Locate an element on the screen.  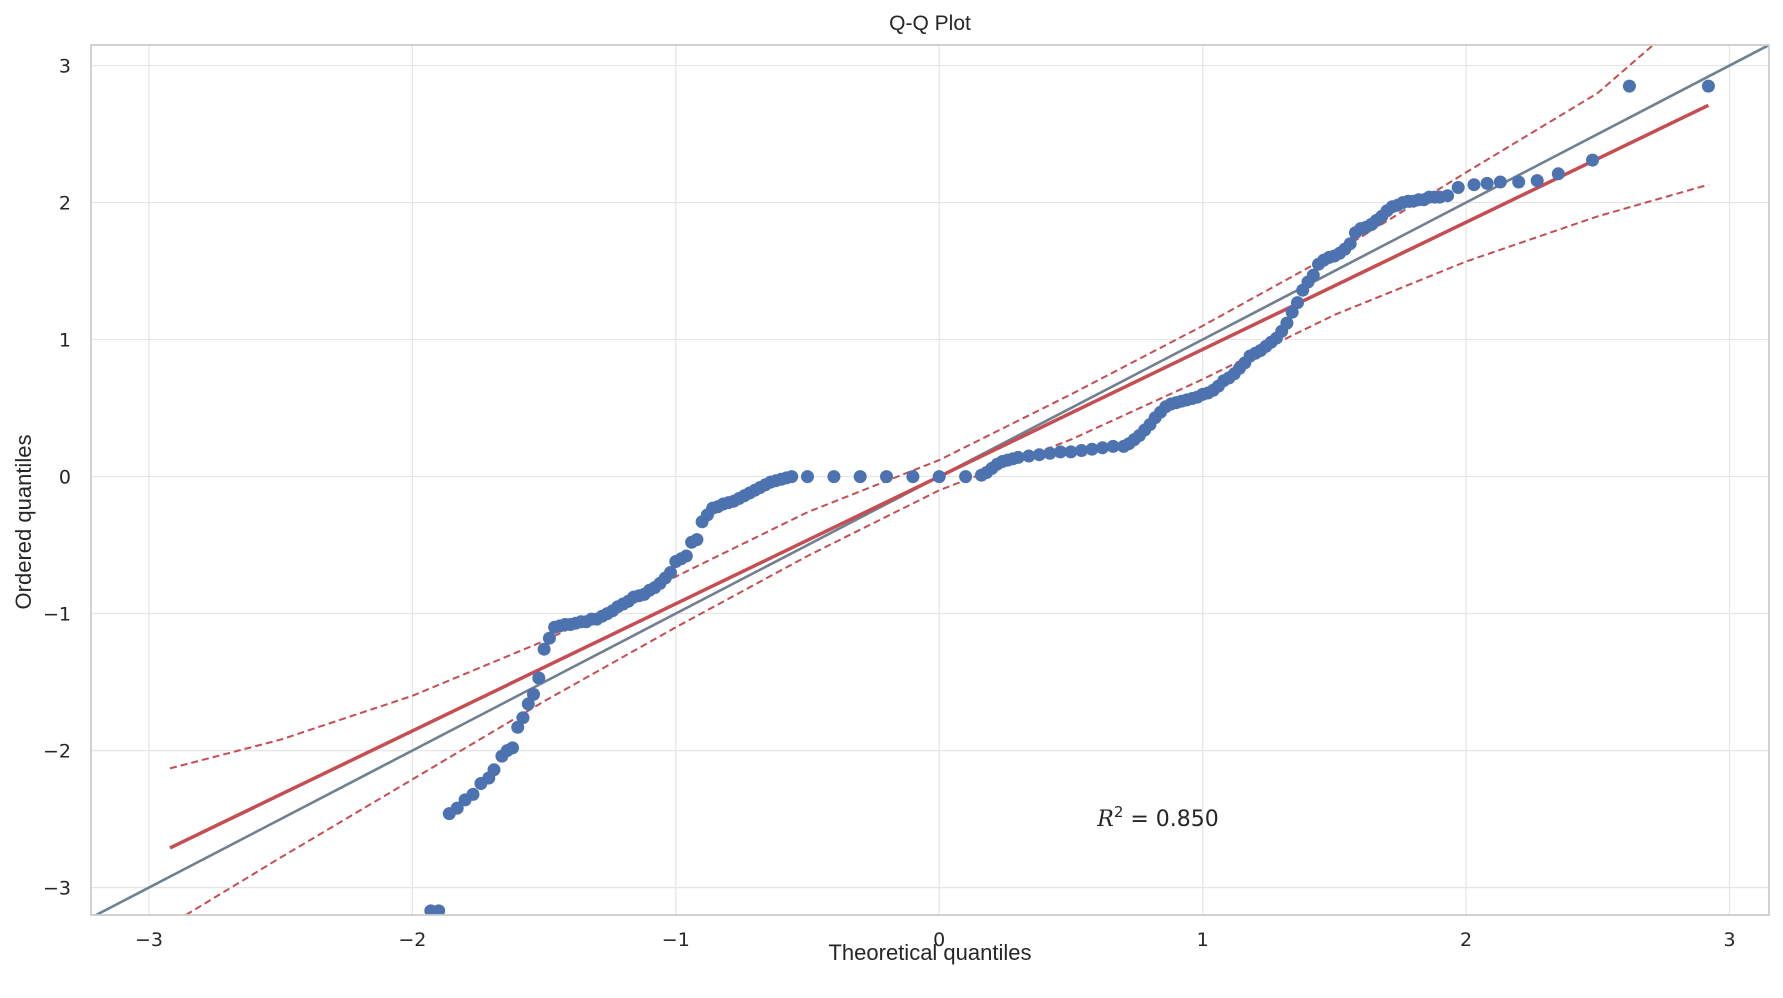
x-tick-label: 0 is located at coordinates (939, 940).